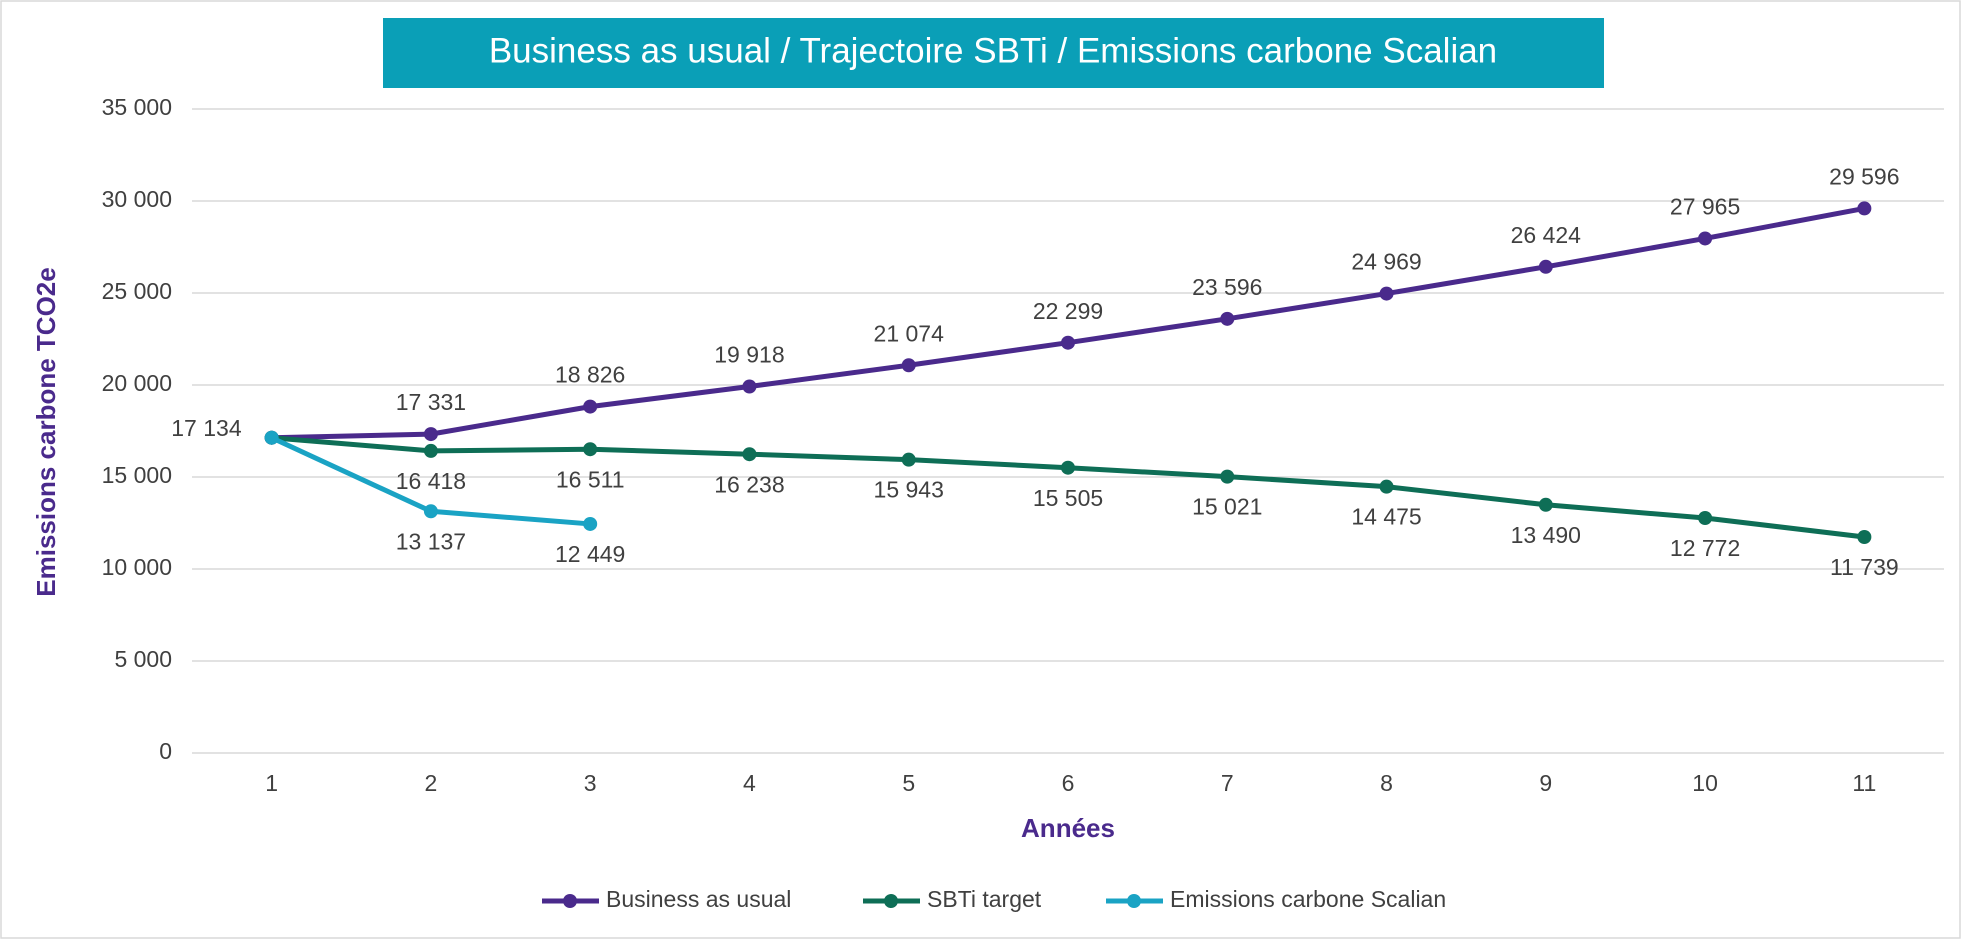 Image resolution: width=1962 pixels, height=945 pixels. Describe the element at coordinates (749, 355) in the screenshot. I see `data-label: 19 918` at that location.